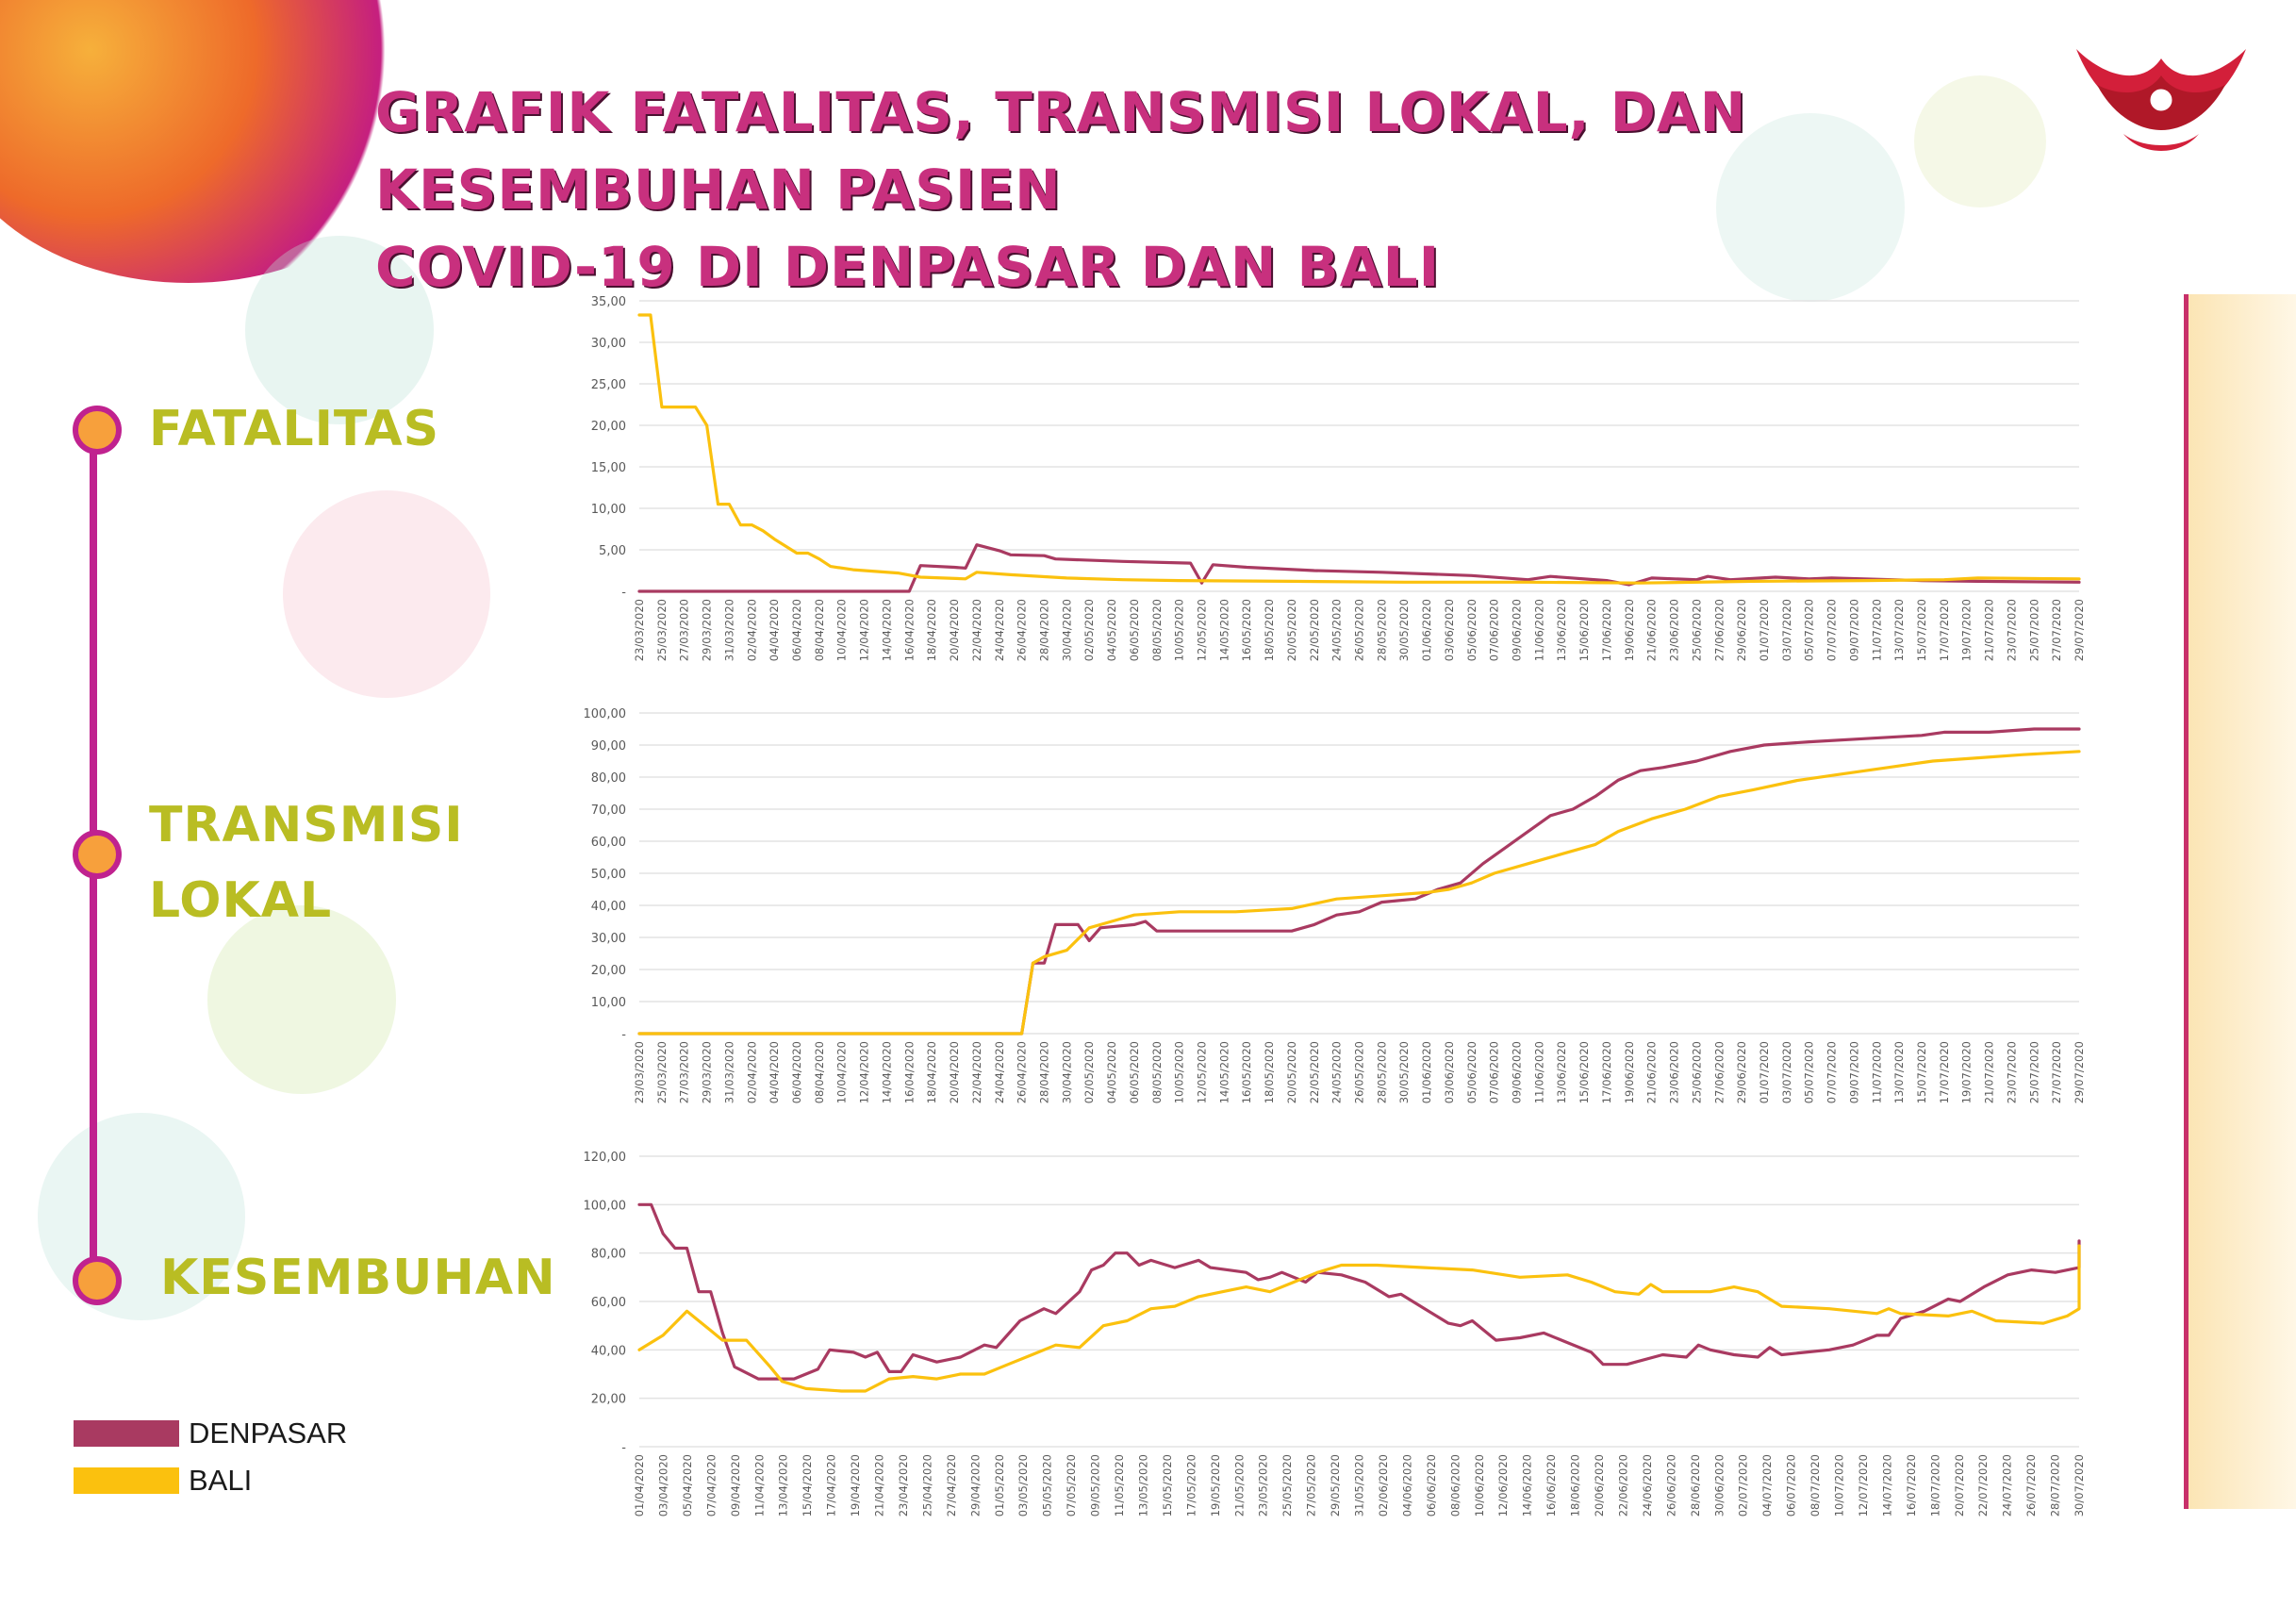 The width and height of the screenshot is (2296, 1624). I want to click on x-tick-label: 09/07/2020, so click(1853, 1072).